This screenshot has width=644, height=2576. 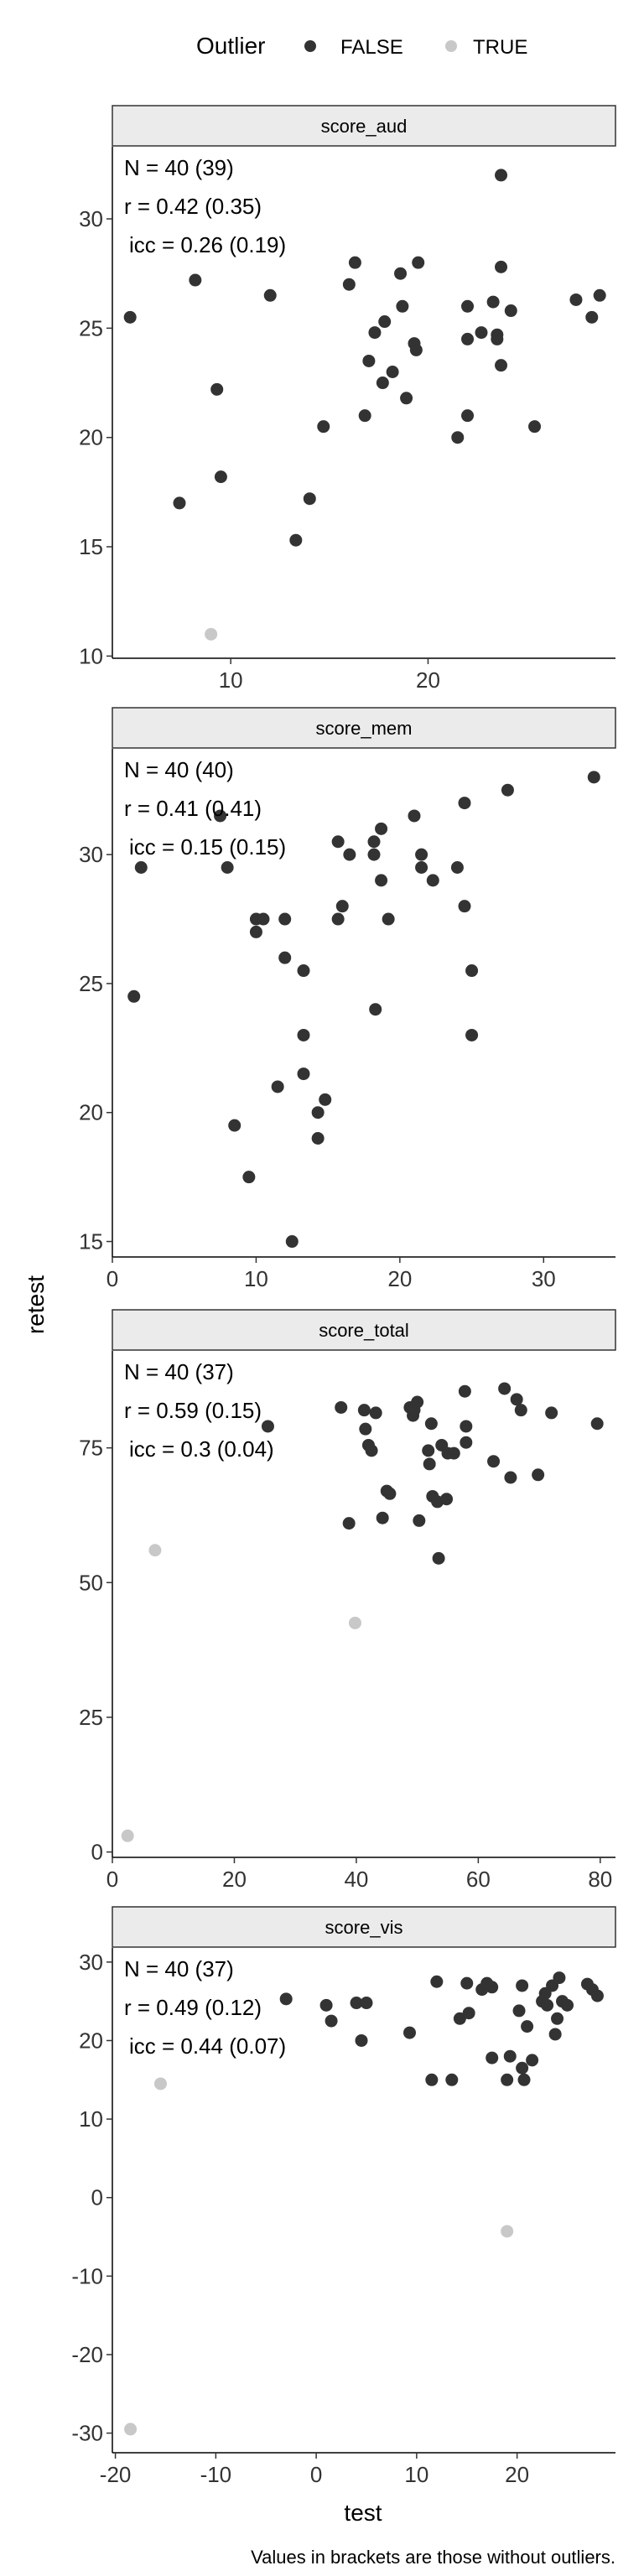 I want to click on facet-strip-label: score_total, so click(x=364, y=1330).